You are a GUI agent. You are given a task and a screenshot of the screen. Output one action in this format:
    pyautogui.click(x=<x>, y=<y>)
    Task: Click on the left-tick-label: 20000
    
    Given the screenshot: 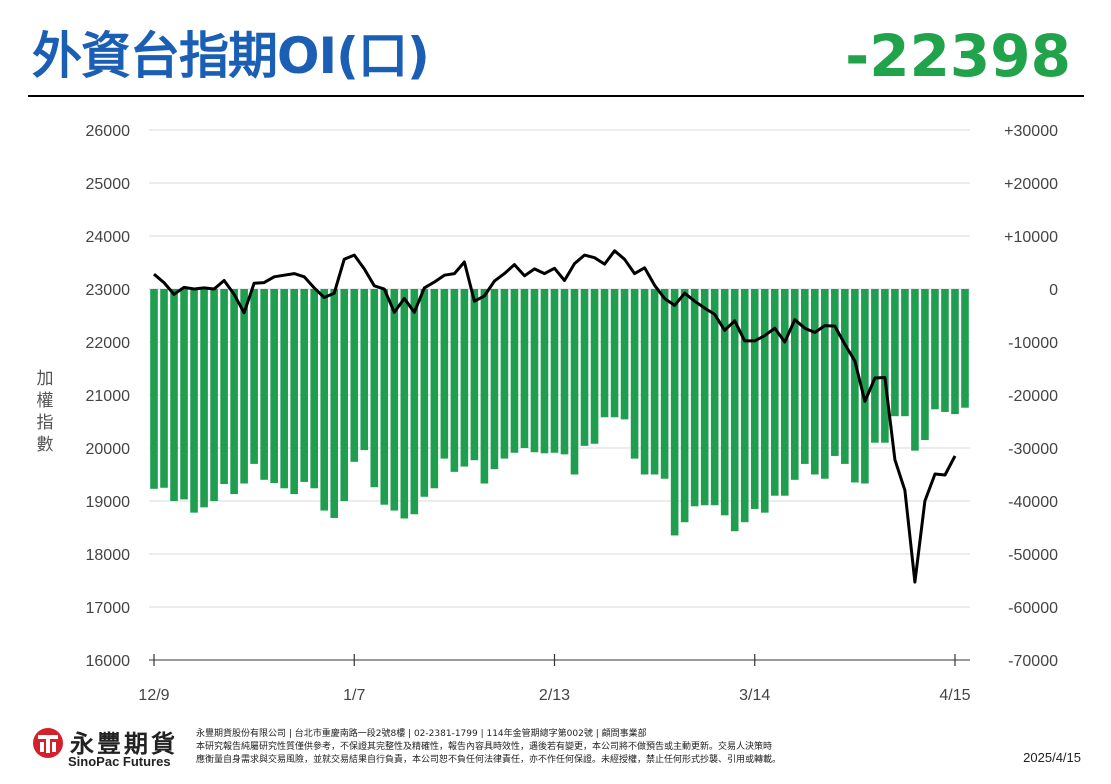 What is the action you would take?
    pyautogui.click(x=108, y=449)
    